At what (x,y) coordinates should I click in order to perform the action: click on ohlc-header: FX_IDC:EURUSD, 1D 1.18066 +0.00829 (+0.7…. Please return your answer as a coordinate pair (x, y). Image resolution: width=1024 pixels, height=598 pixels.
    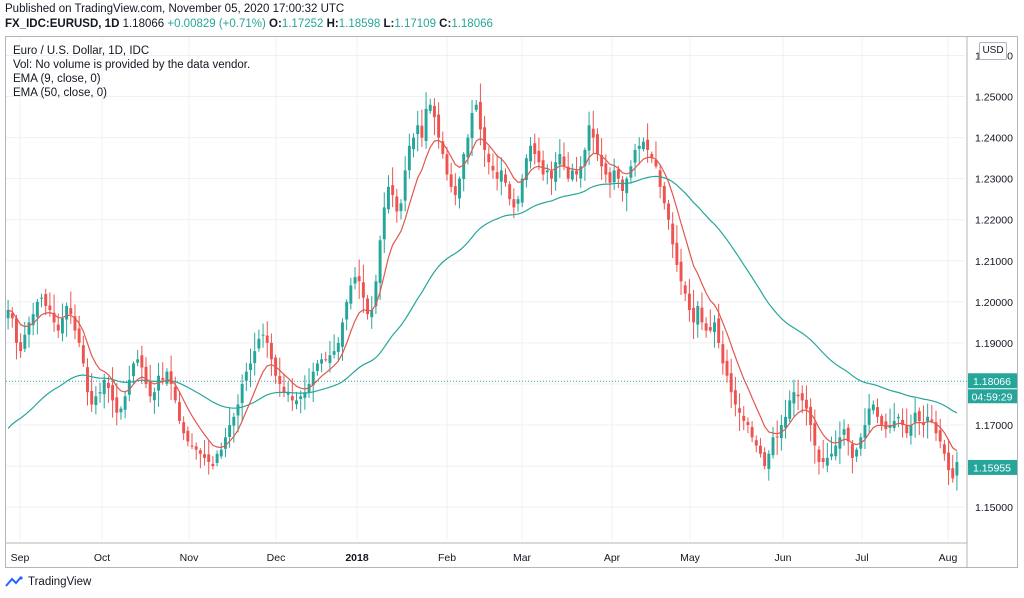
    Looking at the image, I should click on (249, 24).